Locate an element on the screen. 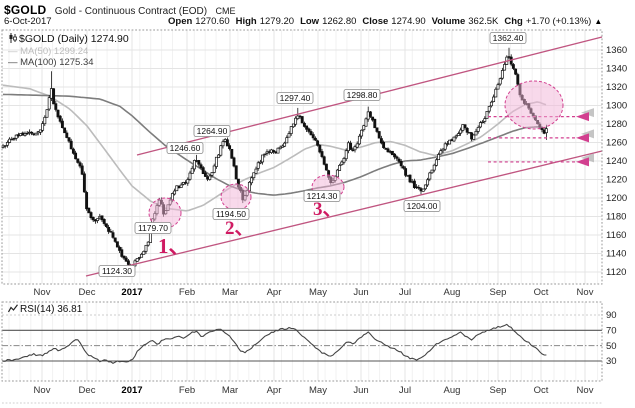  month-label: Feb is located at coordinates (187, 292).